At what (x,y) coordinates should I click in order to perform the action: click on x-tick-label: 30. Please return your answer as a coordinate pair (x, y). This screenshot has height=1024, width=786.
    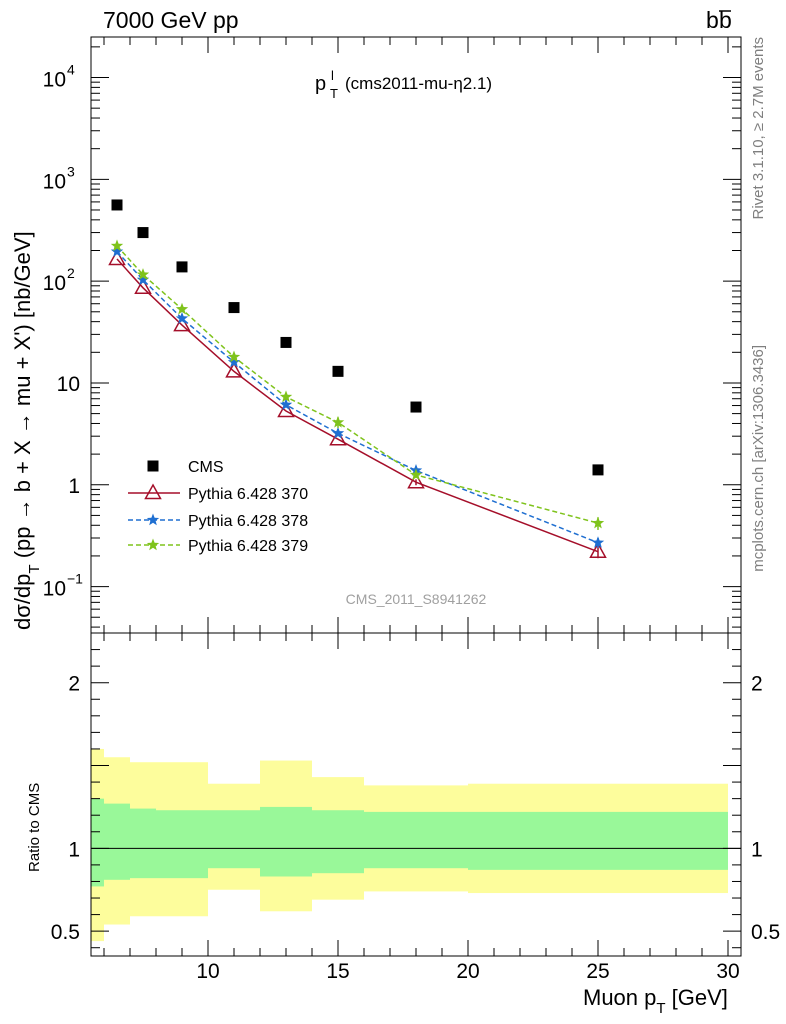
    Looking at the image, I should click on (727, 971).